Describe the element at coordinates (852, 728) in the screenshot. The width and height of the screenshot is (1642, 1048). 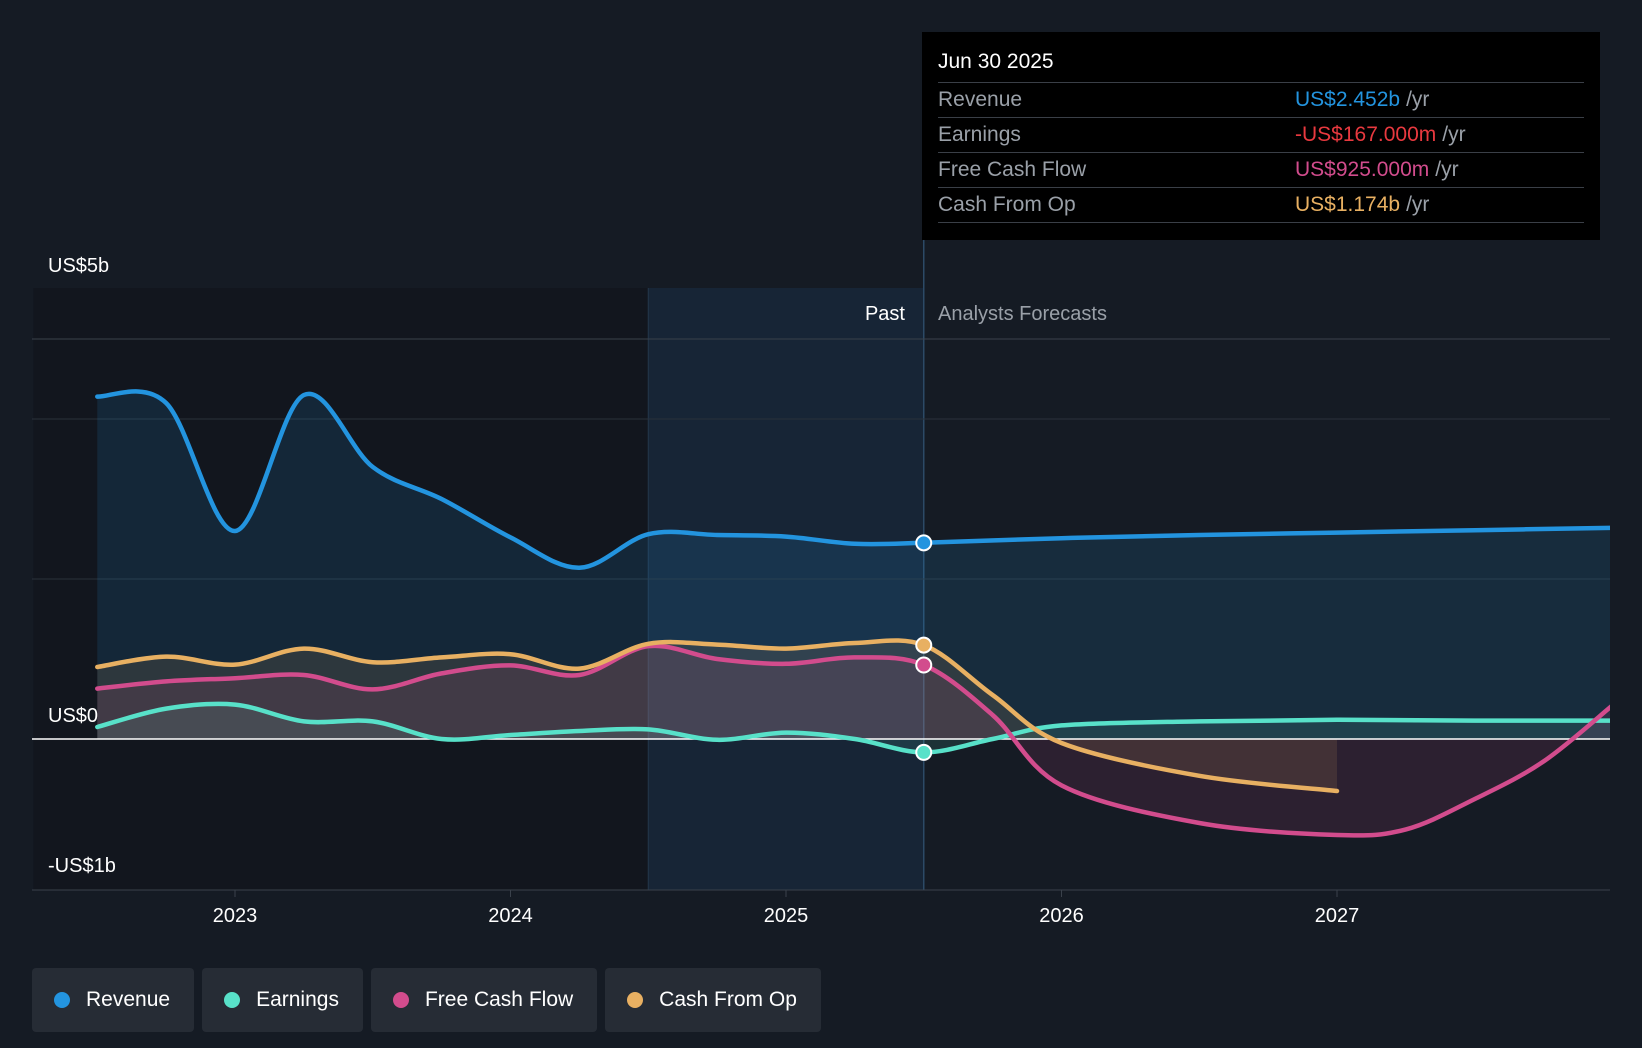
I see `series-line-earnings` at that location.